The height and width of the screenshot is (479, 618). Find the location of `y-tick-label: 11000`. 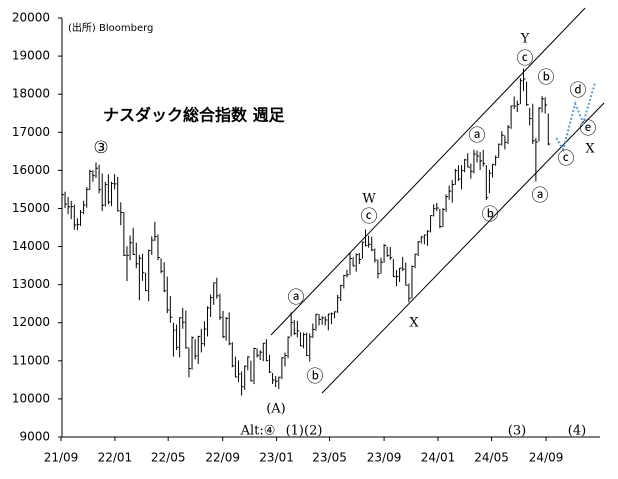

y-tick-label: 11000 is located at coordinates (31, 360).